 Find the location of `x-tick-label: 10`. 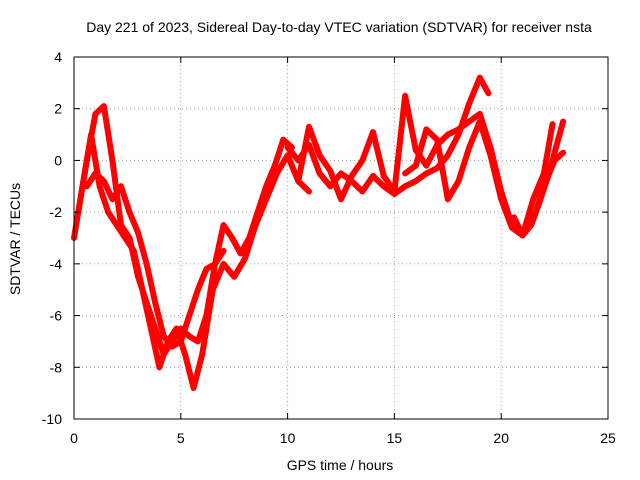

x-tick-label: 10 is located at coordinates (288, 438).